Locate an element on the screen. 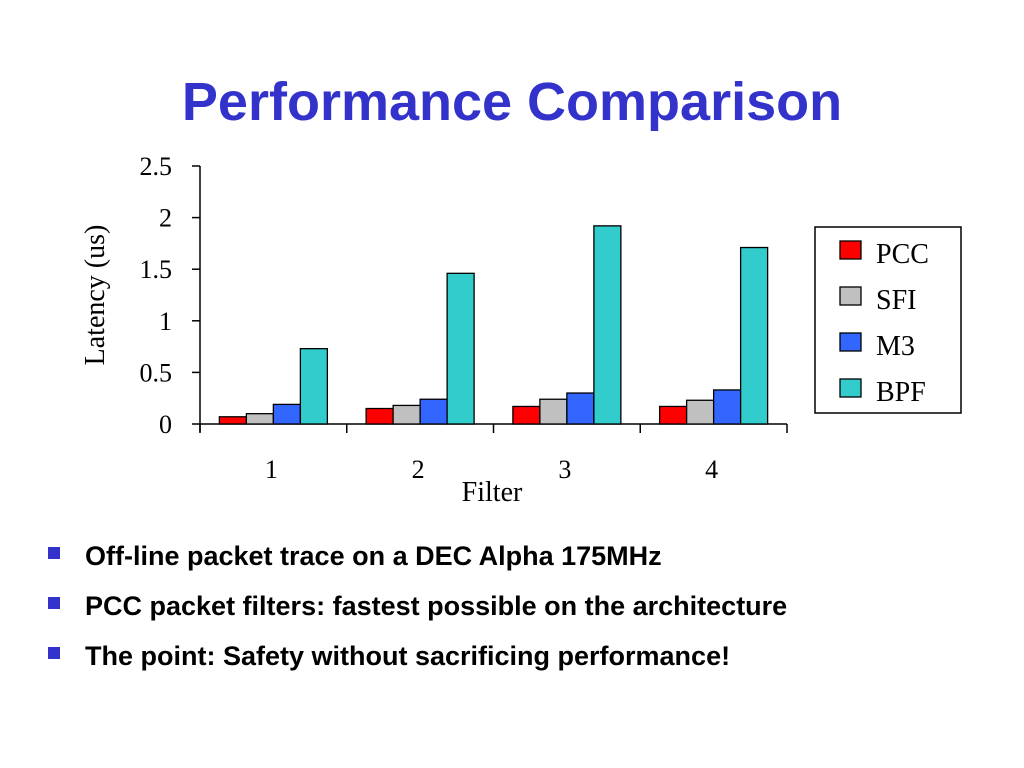 This screenshot has width=1024, height=768. legend-swatch-bpf is located at coordinates (850, 388).